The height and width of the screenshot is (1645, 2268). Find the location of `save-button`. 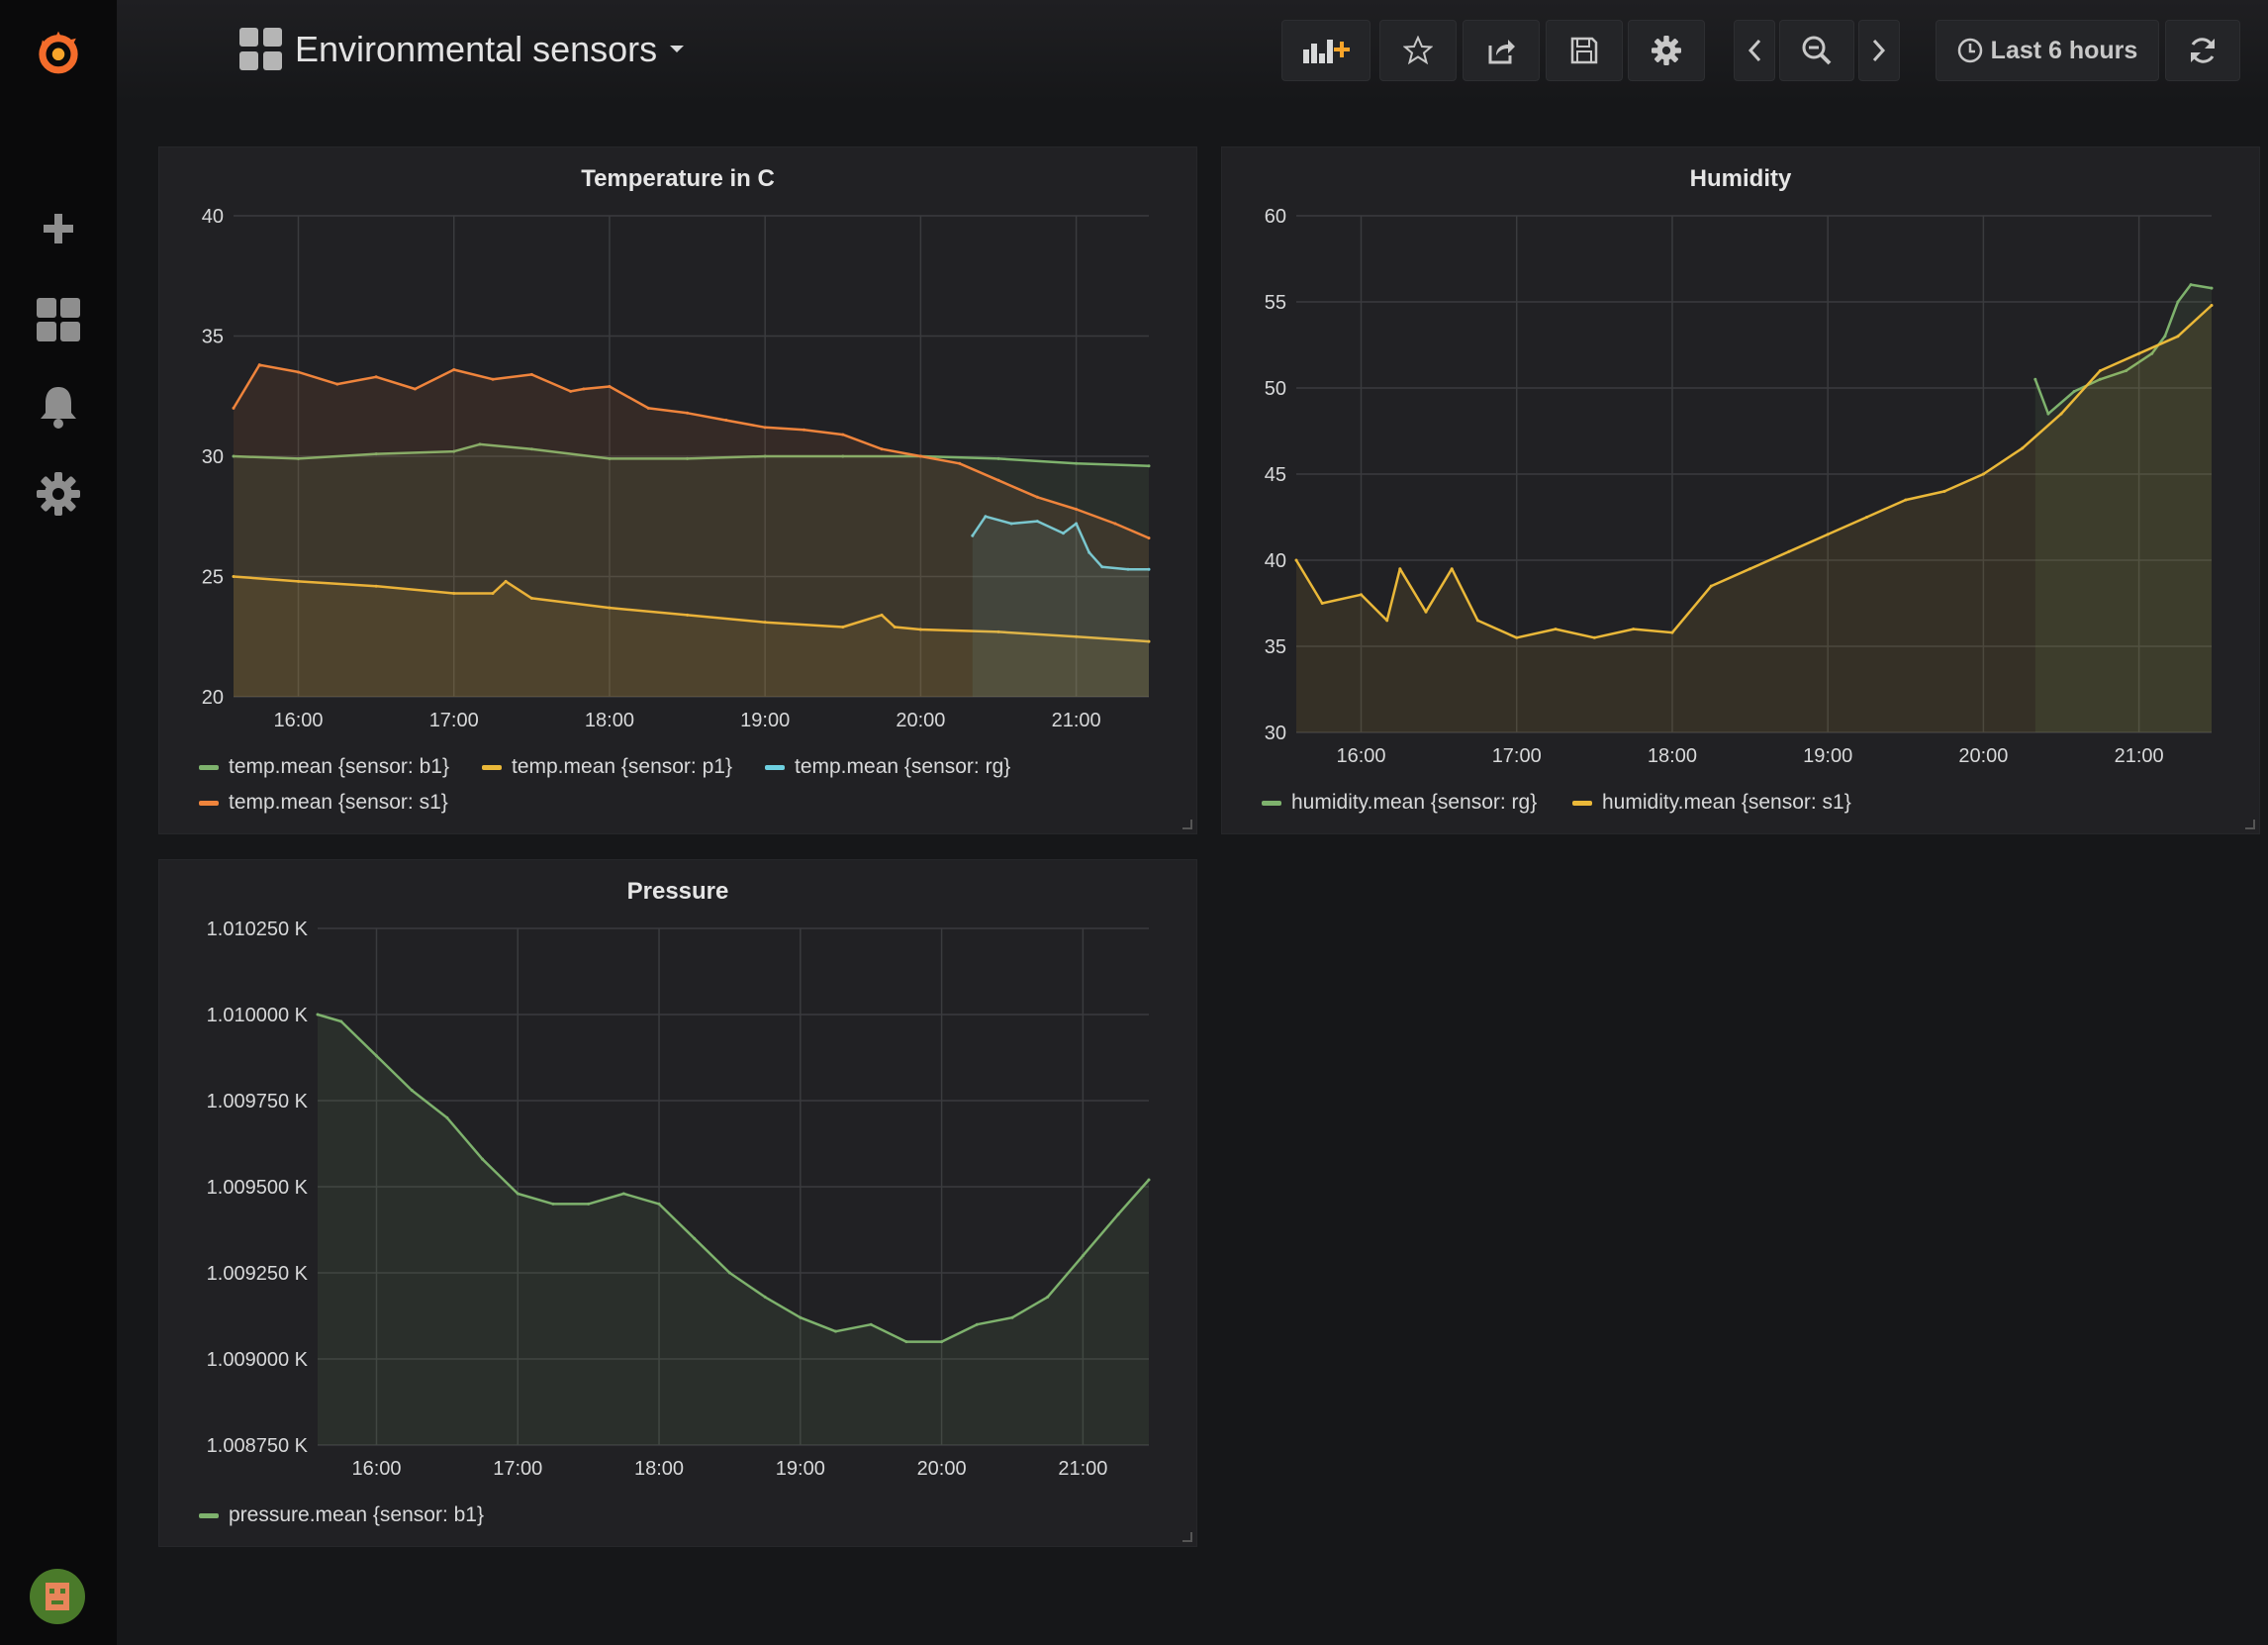

save-button is located at coordinates (1585, 51).